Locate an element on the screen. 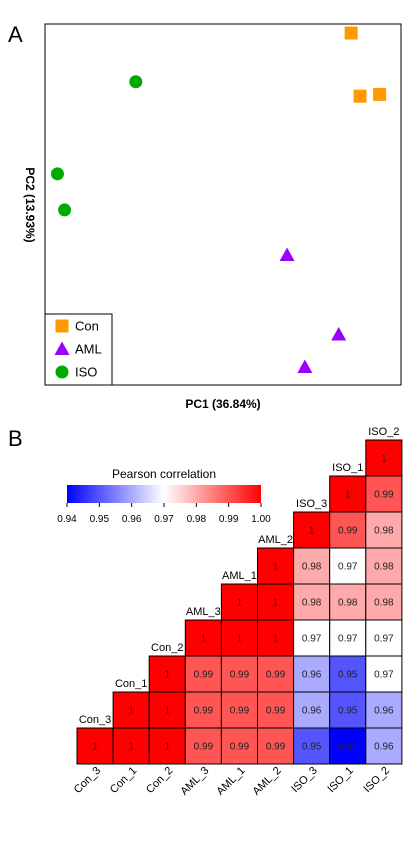 The image size is (419, 844). panel-b-label: B is located at coordinates (15, 438).